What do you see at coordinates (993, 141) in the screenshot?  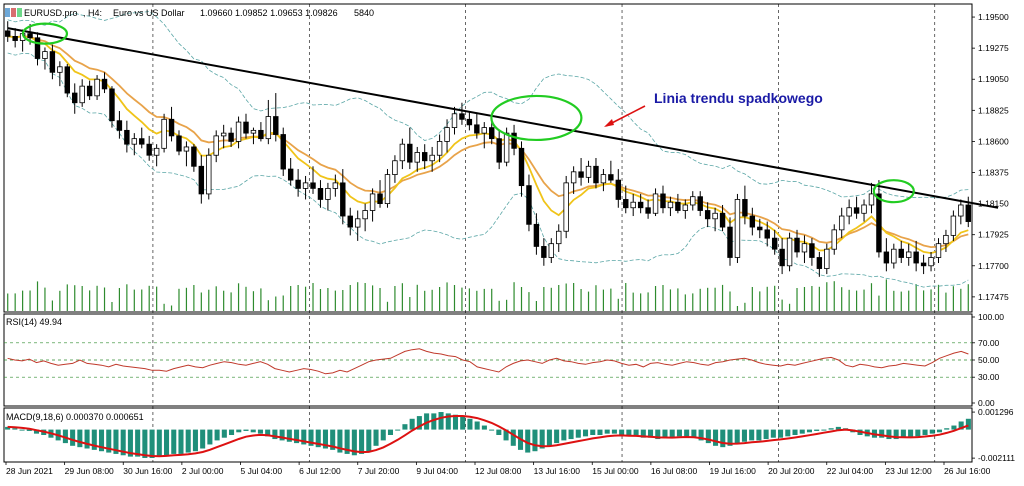 I see `y-tick-label: 1.18600` at bounding box center [993, 141].